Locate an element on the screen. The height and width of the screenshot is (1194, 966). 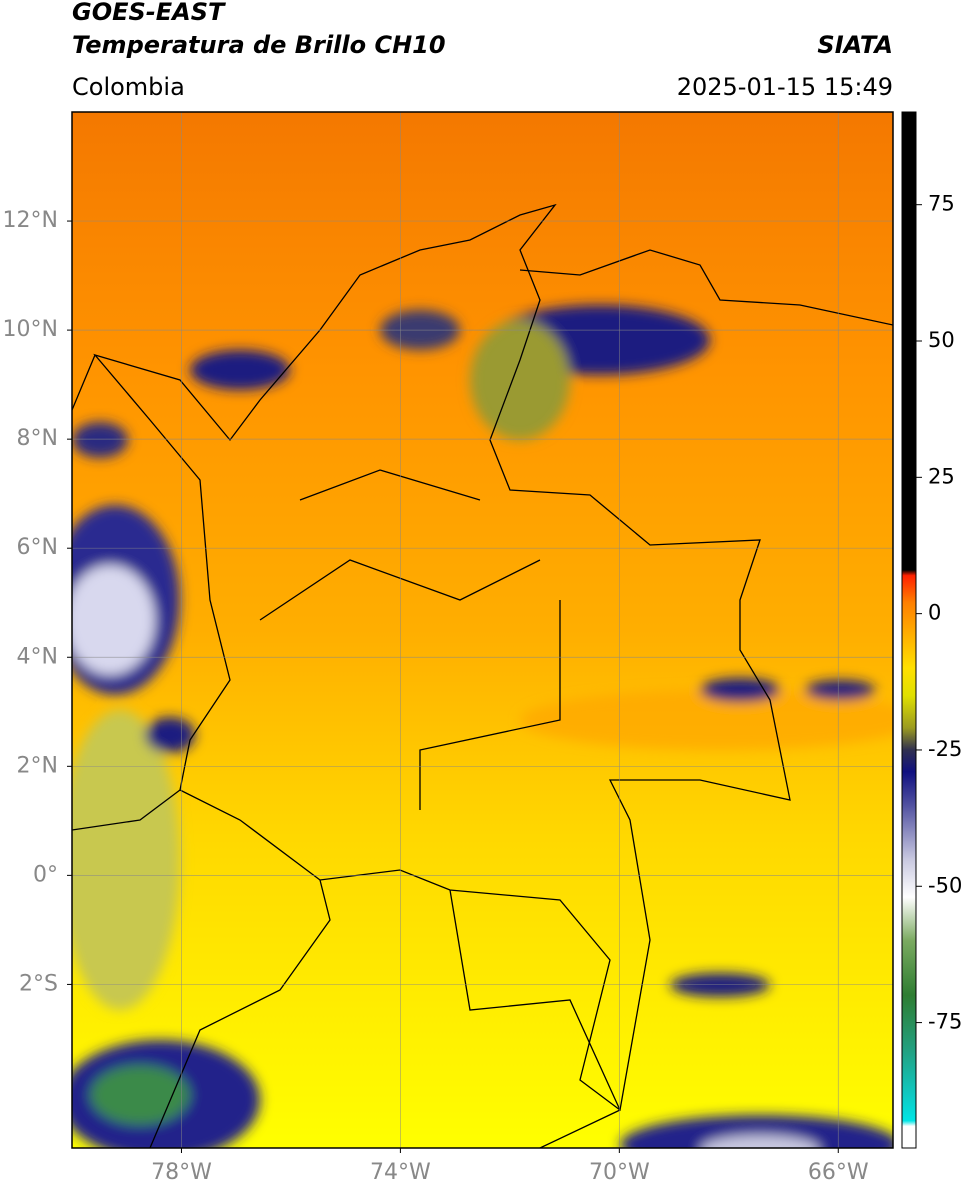
region: Colombia is located at coordinates (128, 87).